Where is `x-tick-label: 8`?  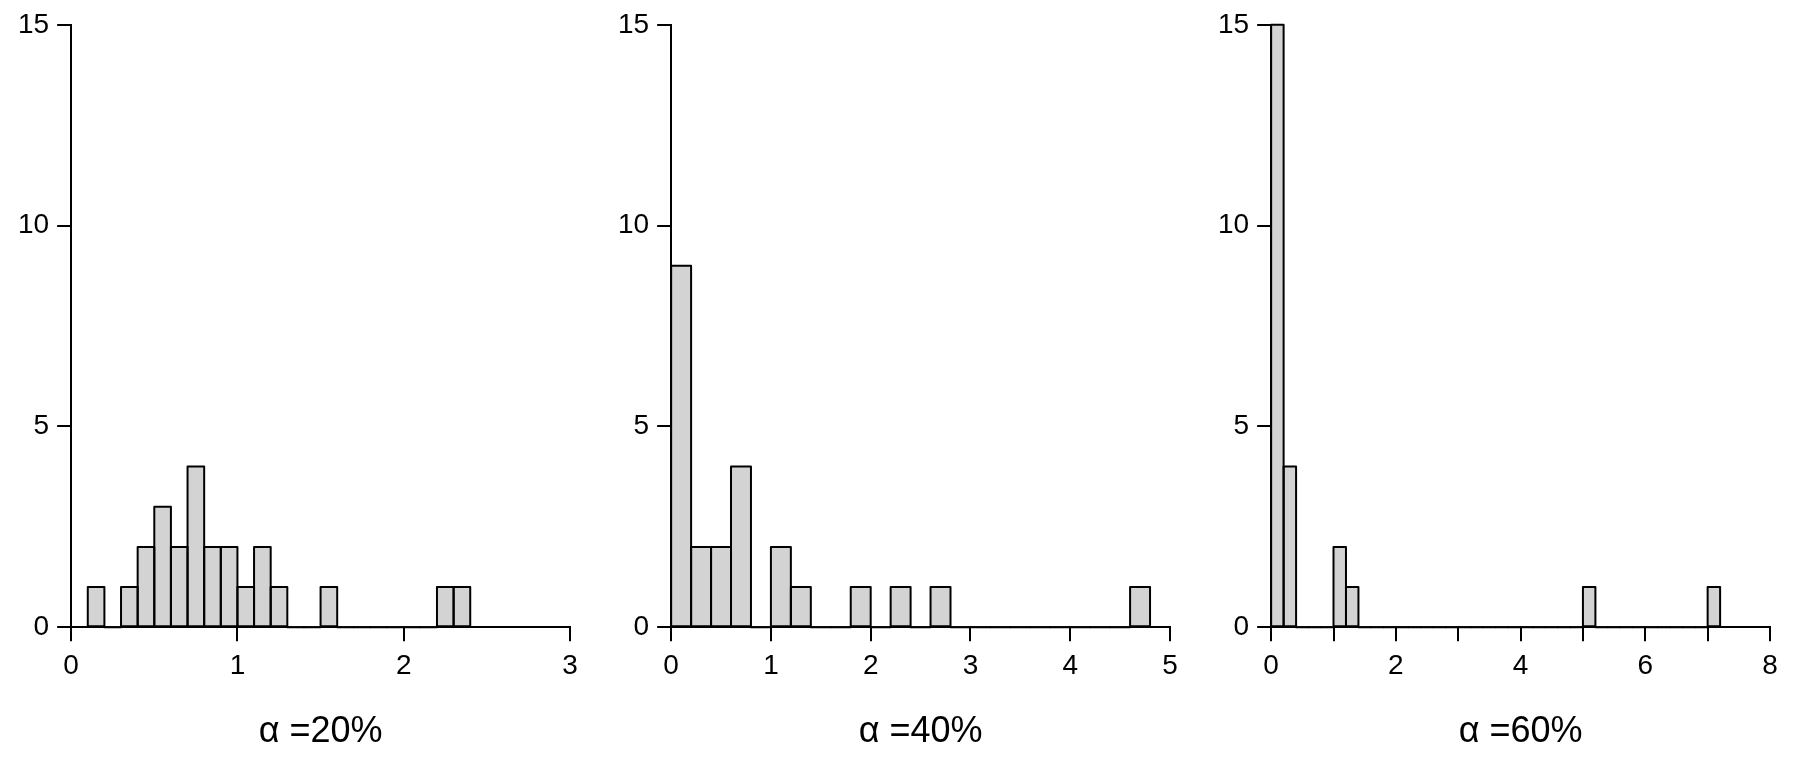 x-tick-label: 8 is located at coordinates (1770, 664).